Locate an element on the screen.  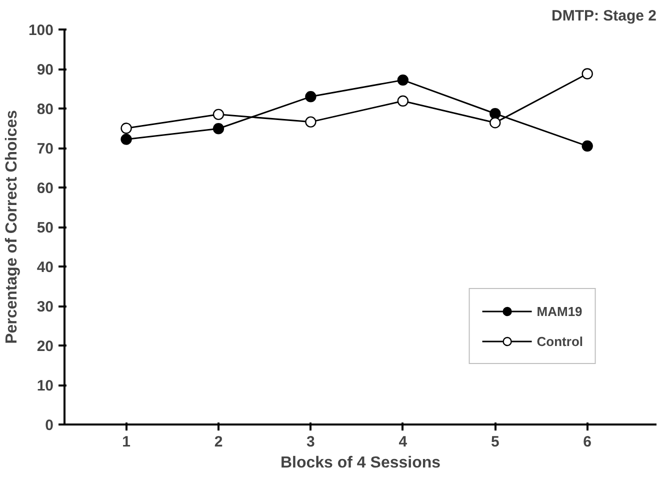
x-tick-label: 2 is located at coordinates (218, 442).